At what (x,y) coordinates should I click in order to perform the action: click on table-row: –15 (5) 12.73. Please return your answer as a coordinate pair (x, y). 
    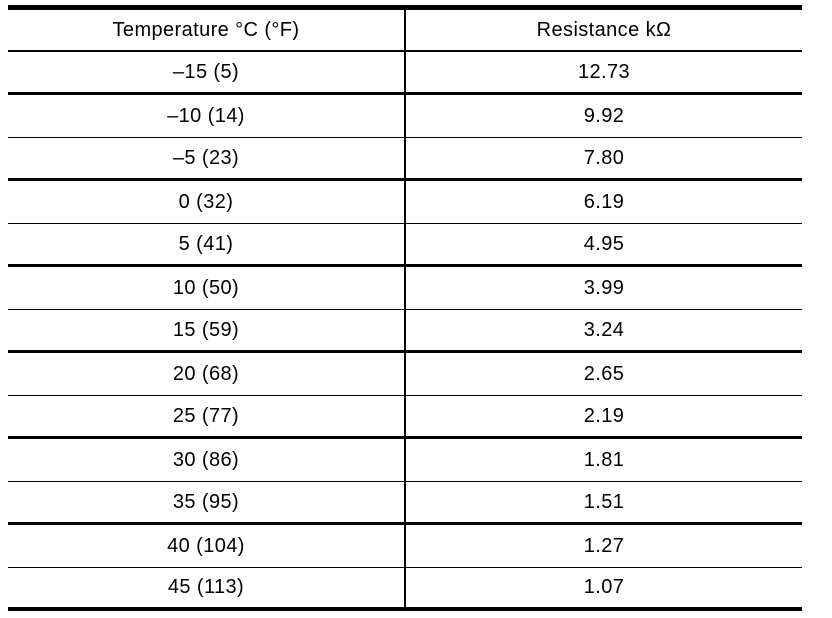
    Looking at the image, I should click on (405, 73).